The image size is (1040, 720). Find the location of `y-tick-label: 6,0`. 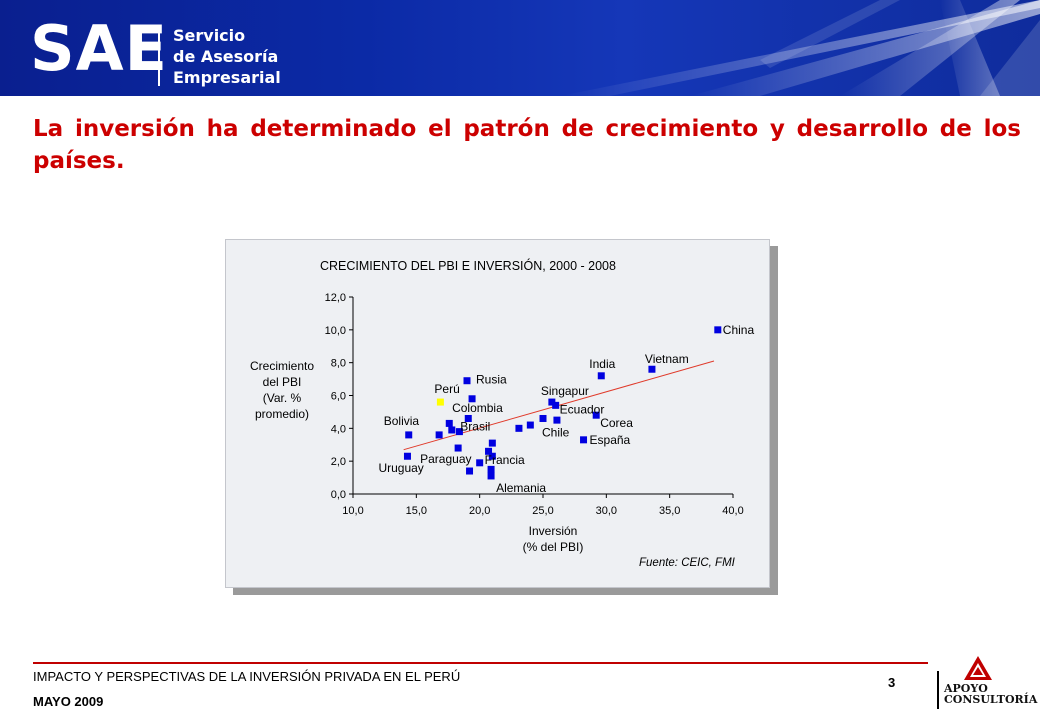

y-tick-label: 6,0 is located at coordinates (338, 397).